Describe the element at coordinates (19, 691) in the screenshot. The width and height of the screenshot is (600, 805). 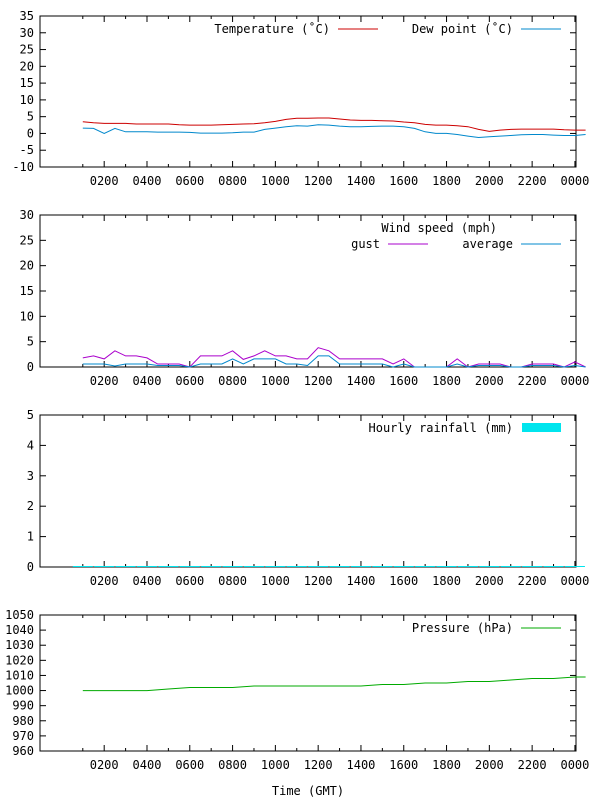
I see `y-tick-label: 1000` at that location.